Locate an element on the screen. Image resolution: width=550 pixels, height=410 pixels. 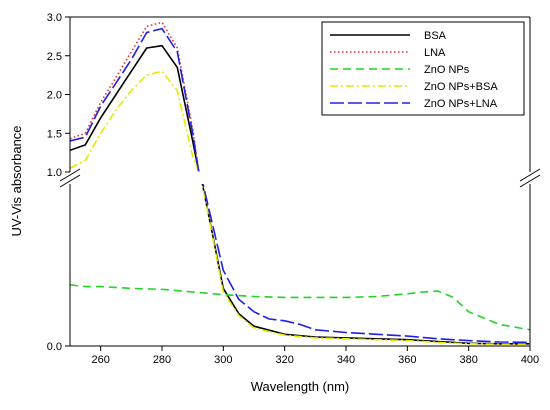
y-tick-label: 2.0 is located at coordinates (54, 96).